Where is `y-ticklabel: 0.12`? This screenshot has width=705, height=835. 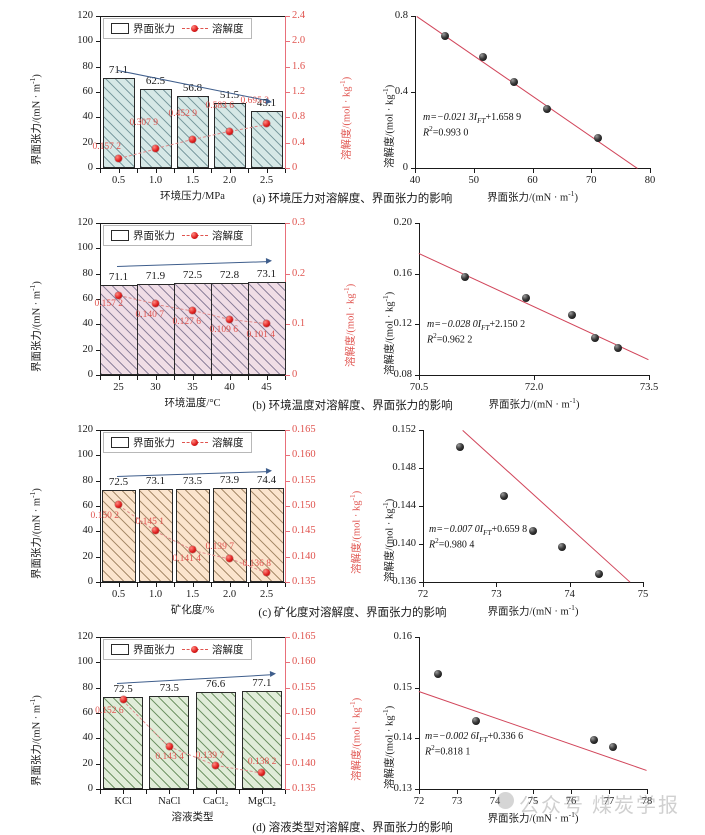
y-ticklabel: 0.12 is located at coordinates (402, 324).